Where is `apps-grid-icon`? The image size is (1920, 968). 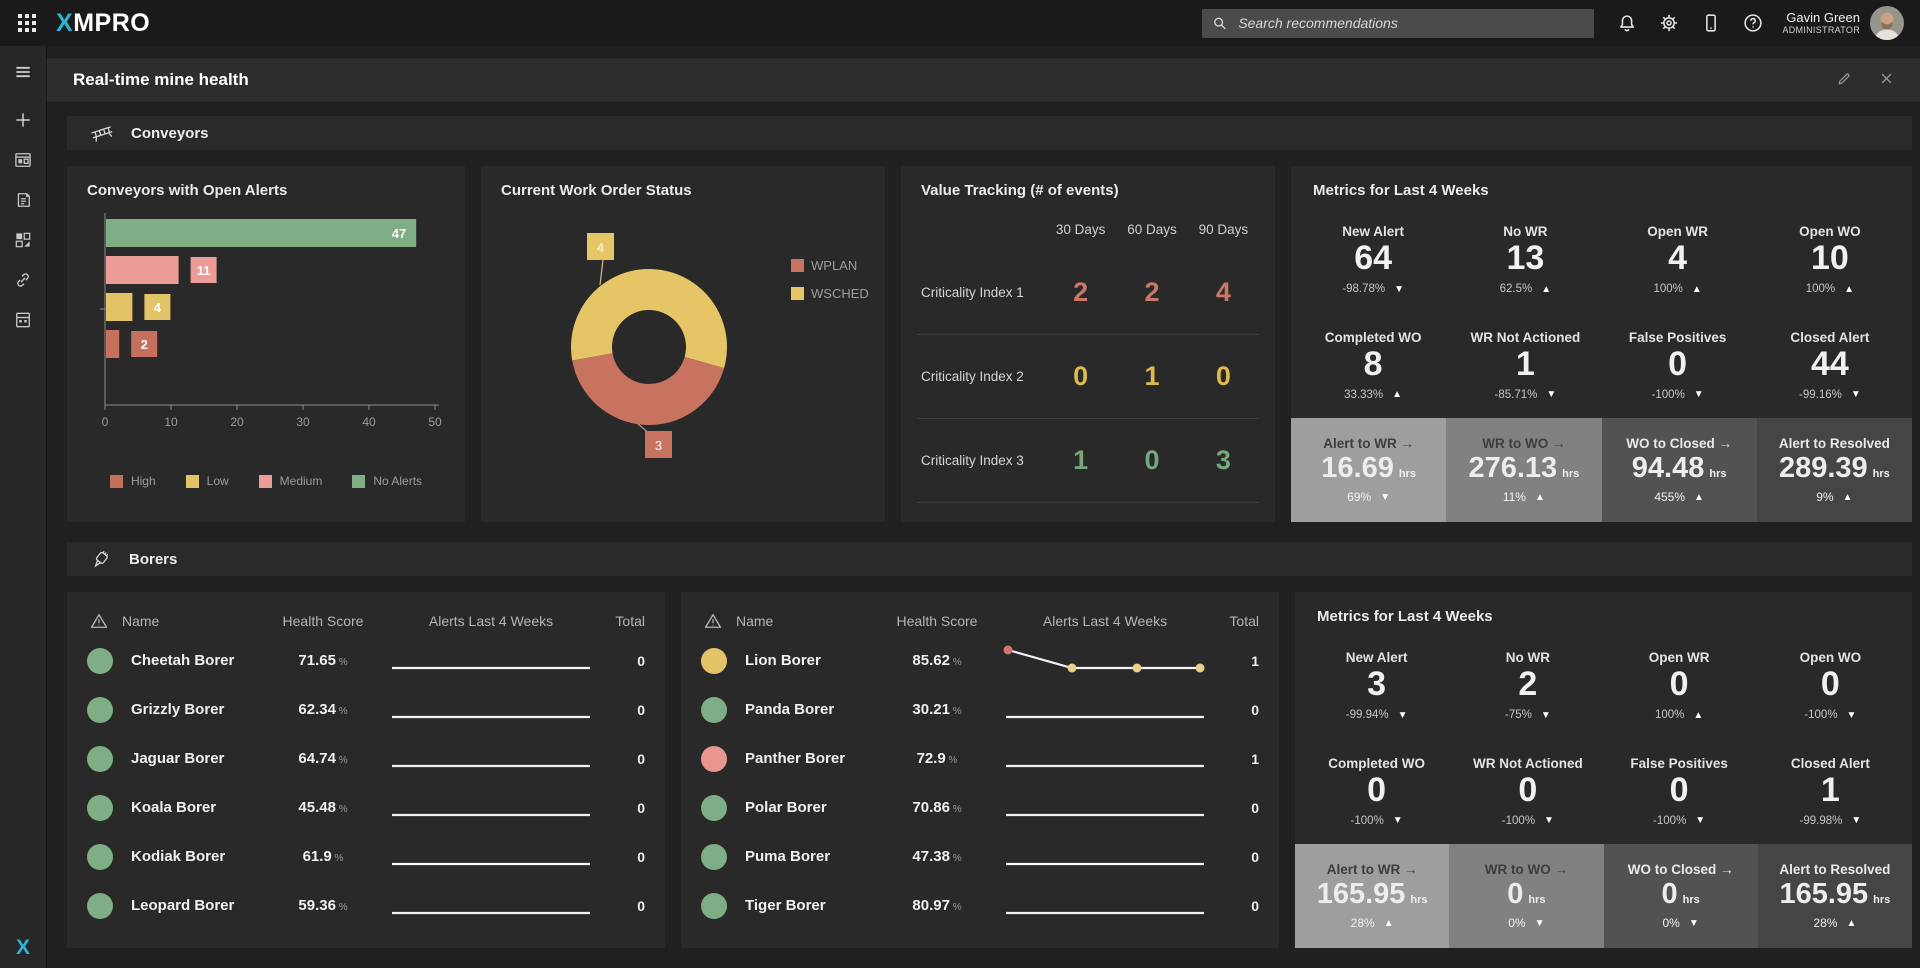
apps-grid-icon is located at coordinates (27, 23).